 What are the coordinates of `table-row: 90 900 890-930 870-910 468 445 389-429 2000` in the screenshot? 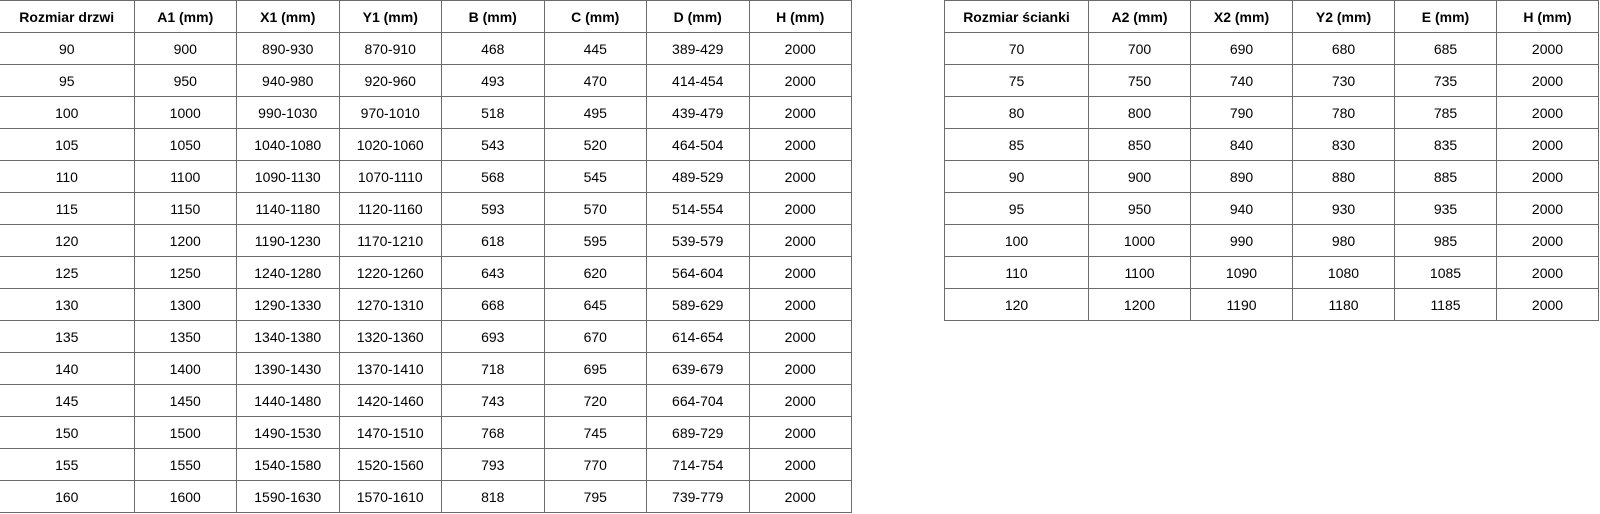 It's located at (426, 48).